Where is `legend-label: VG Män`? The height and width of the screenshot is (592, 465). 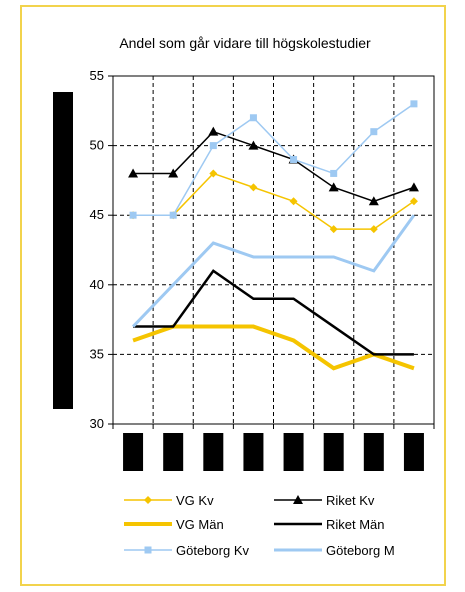
legend-label: VG Män is located at coordinates (200, 524).